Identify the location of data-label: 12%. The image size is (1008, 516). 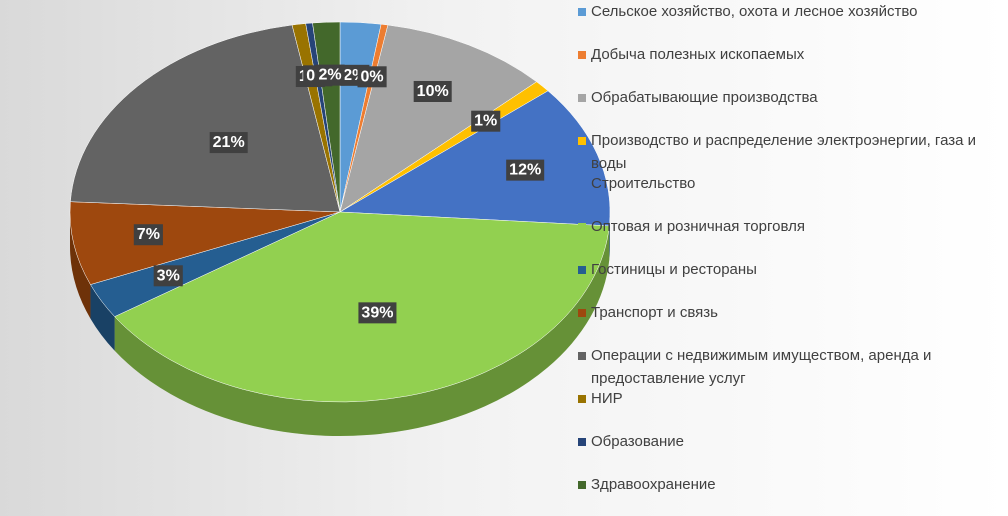
(525, 170).